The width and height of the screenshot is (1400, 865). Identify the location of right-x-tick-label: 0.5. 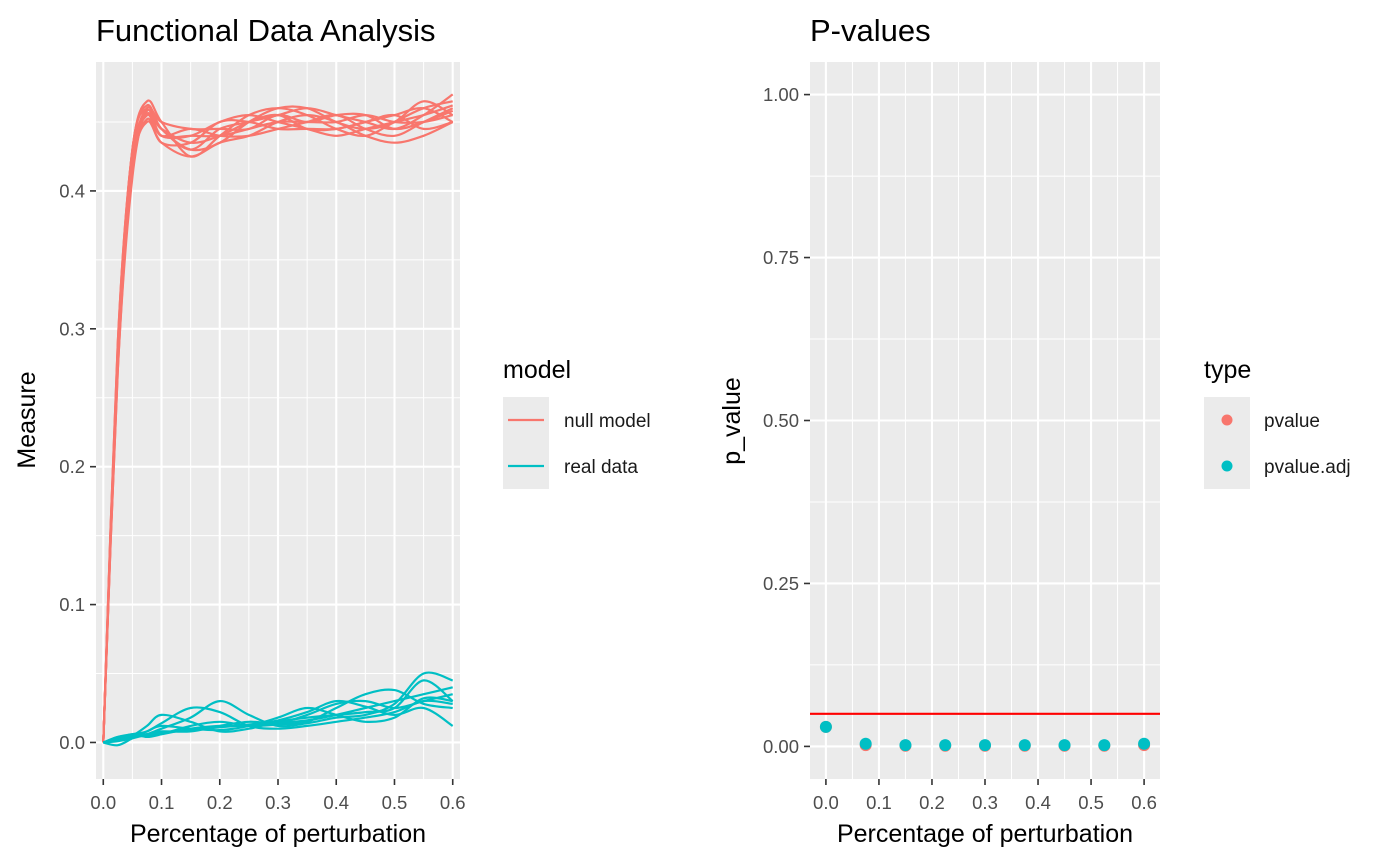
(1091, 802).